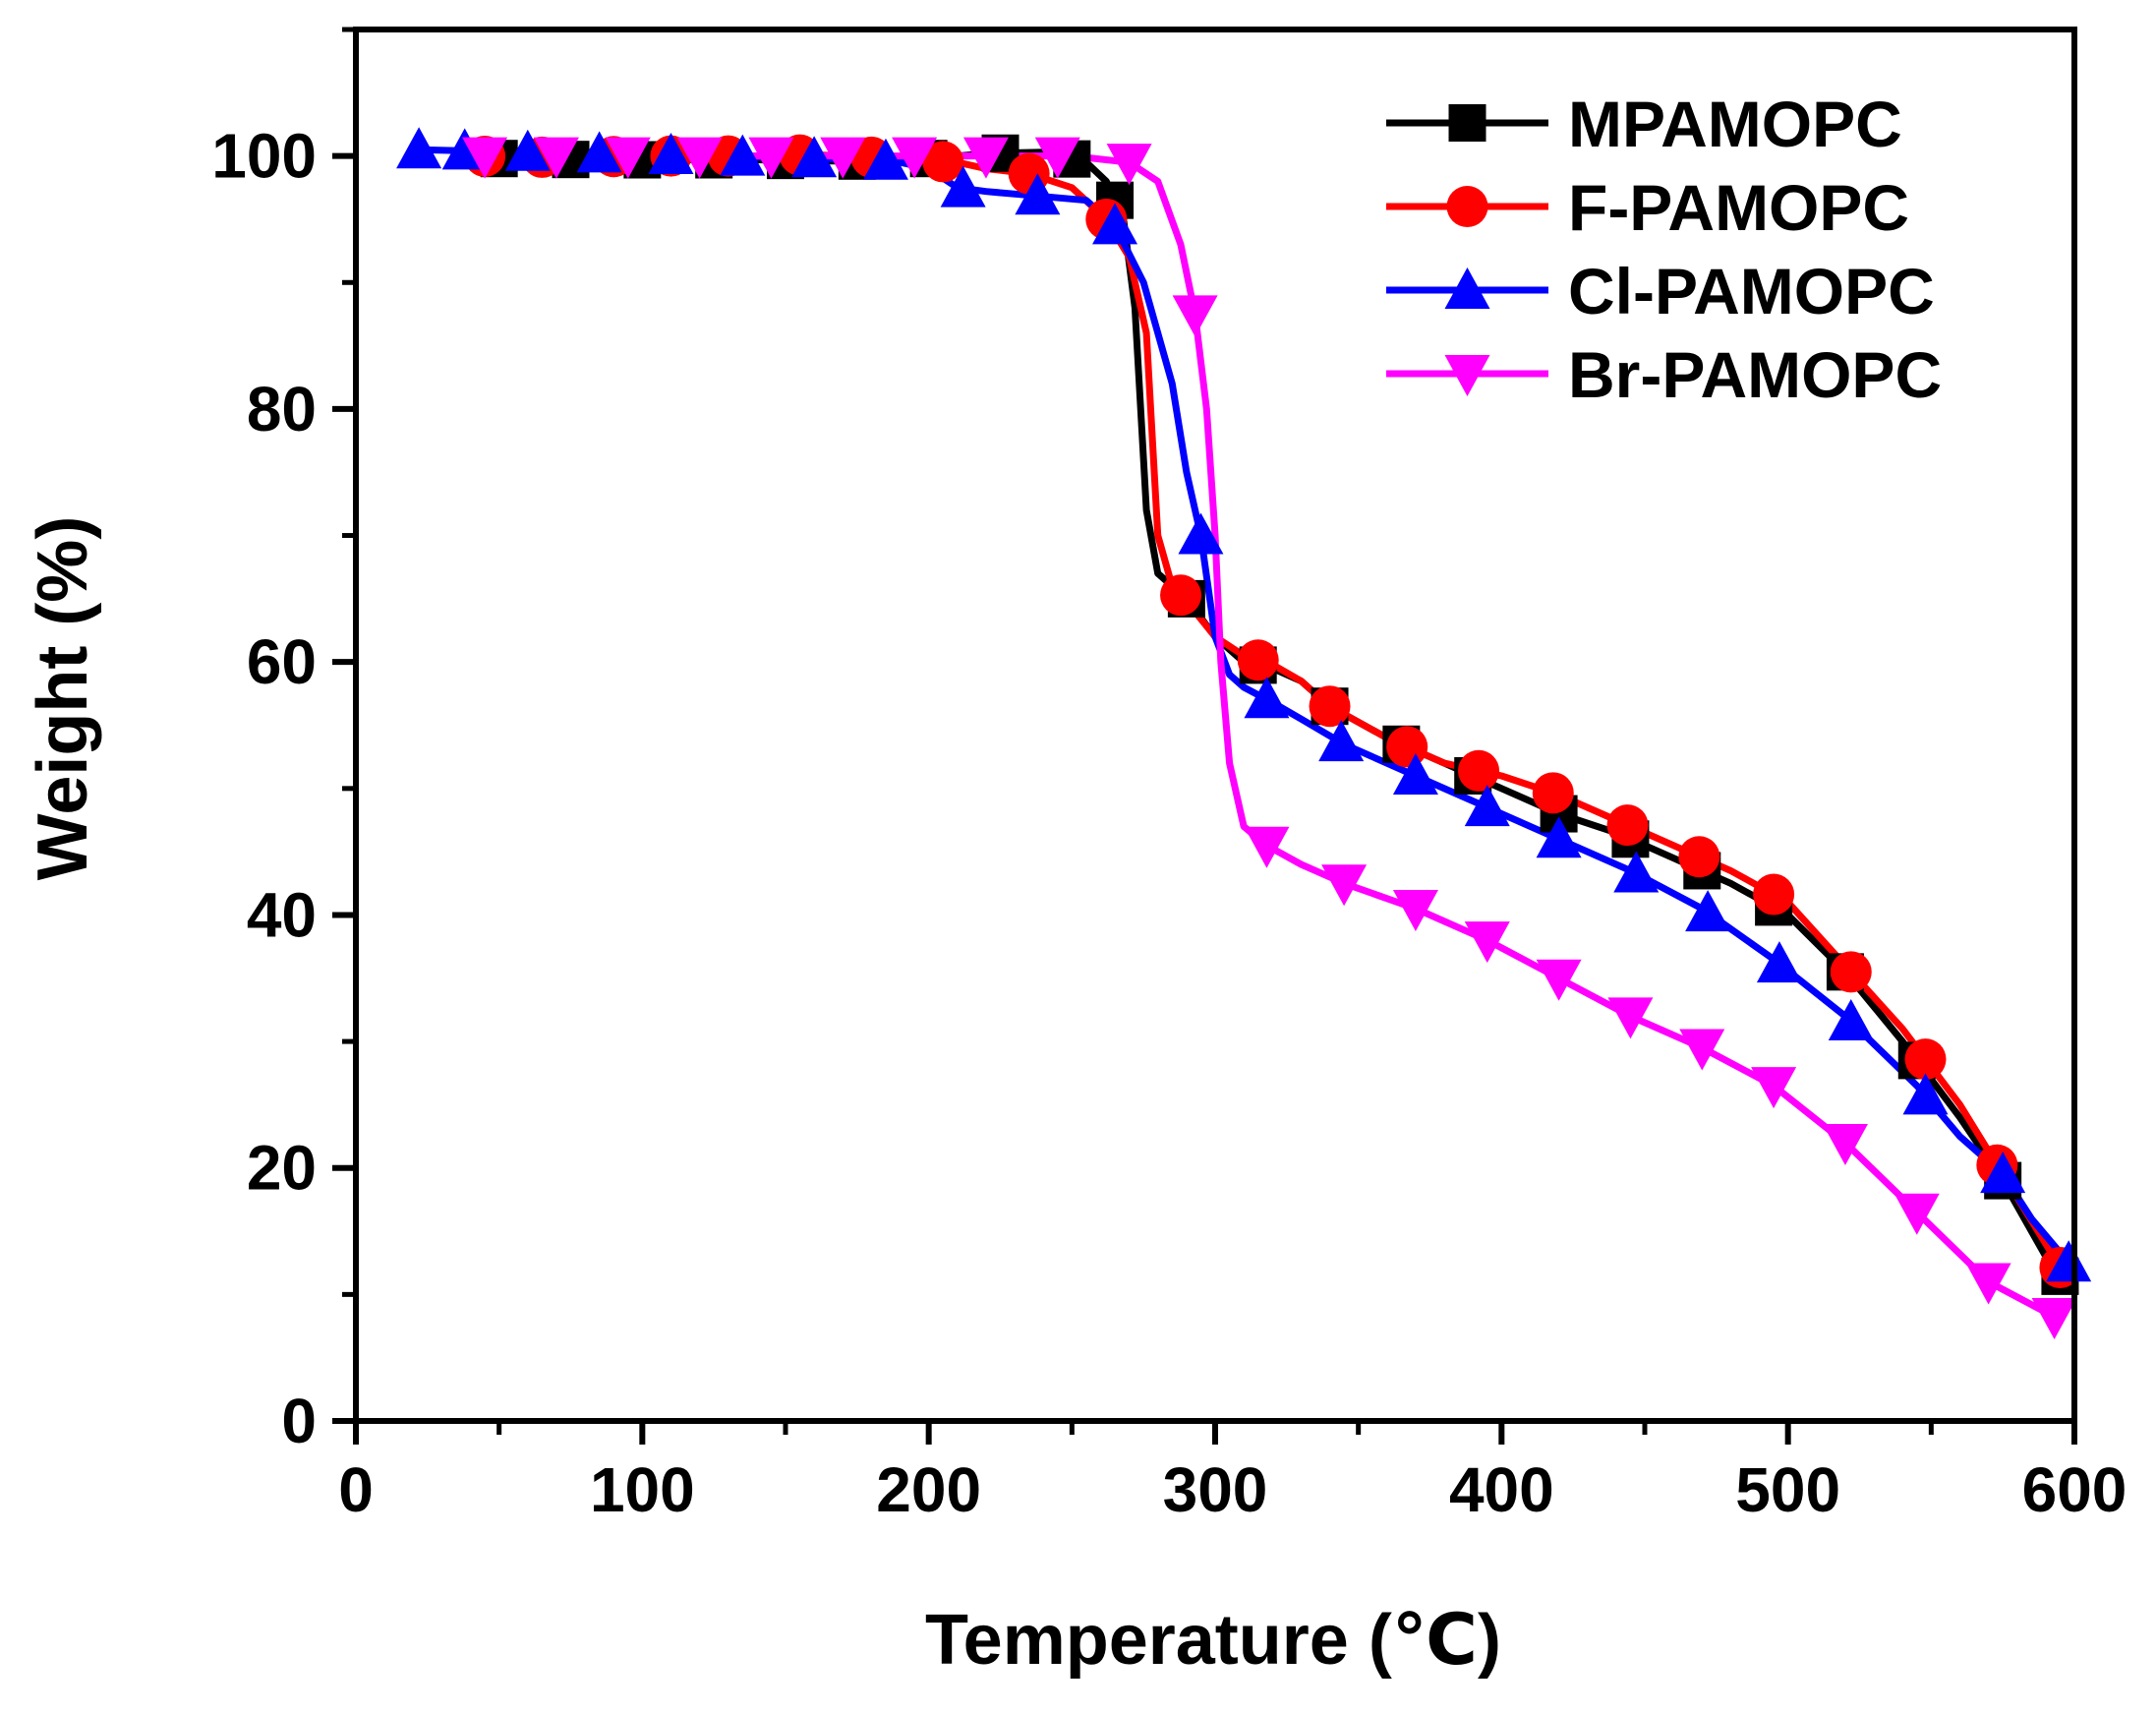 This screenshot has height=1714, width=2156. Describe the element at coordinates (1501, 1490) in the screenshot. I see `x-tick-label: 400` at that location.